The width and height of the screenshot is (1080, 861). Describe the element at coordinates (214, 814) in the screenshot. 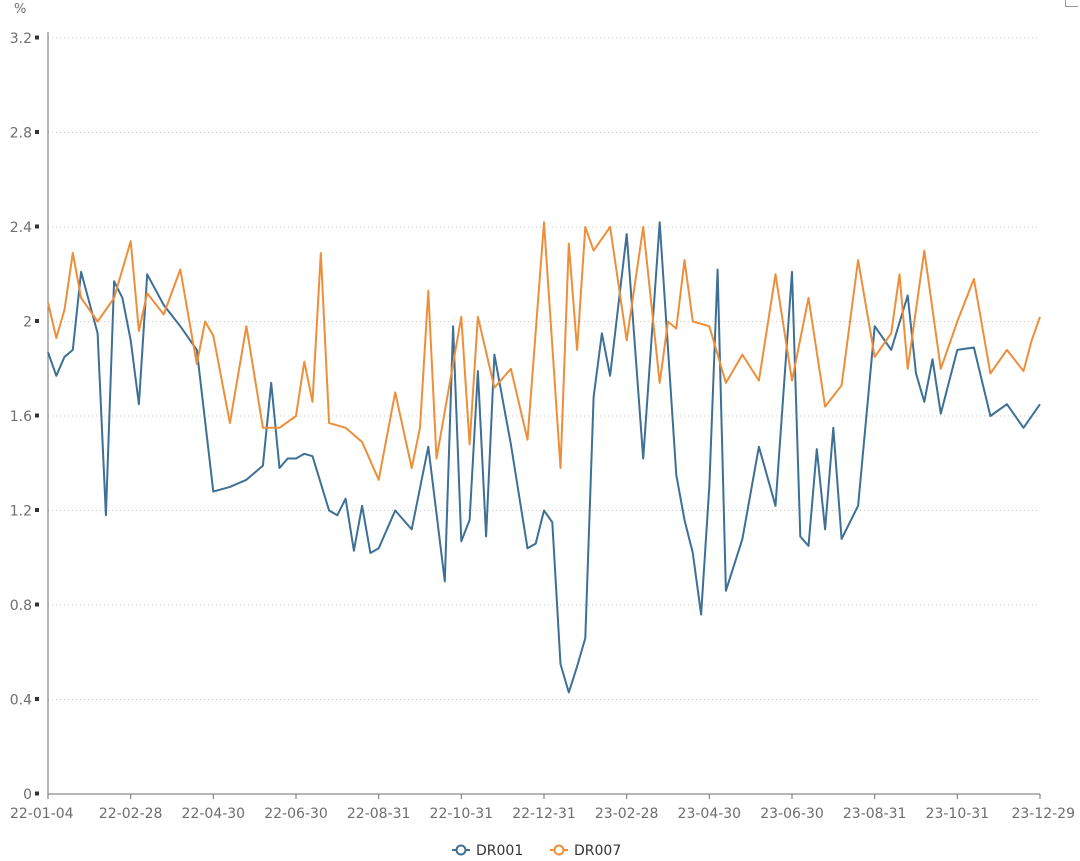

I see `x-tick-label: 22-04-30` at that location.